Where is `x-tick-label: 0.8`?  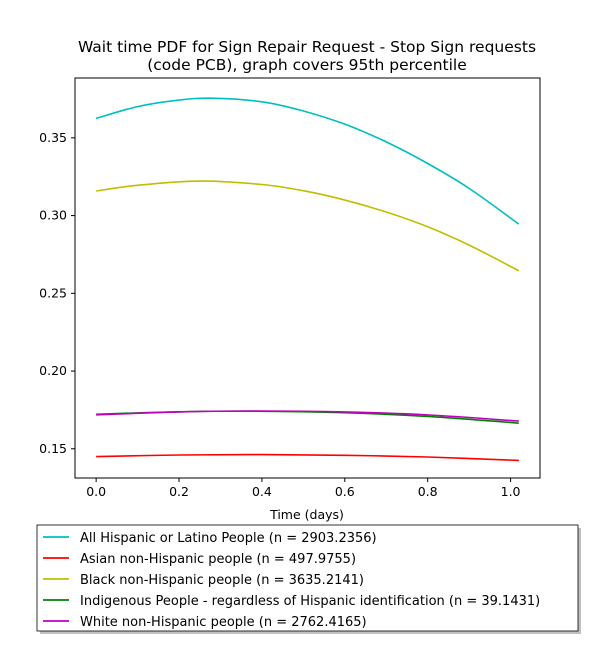
x-tick-label: 0.8 is located at coordinates (428, 491).